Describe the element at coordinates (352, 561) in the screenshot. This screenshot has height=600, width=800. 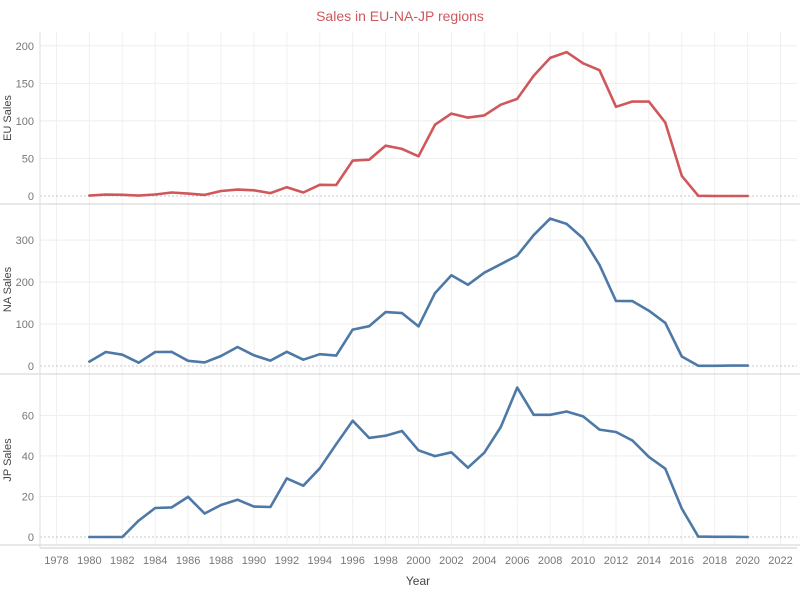
I see `x-tick-label: 1996` at that location.